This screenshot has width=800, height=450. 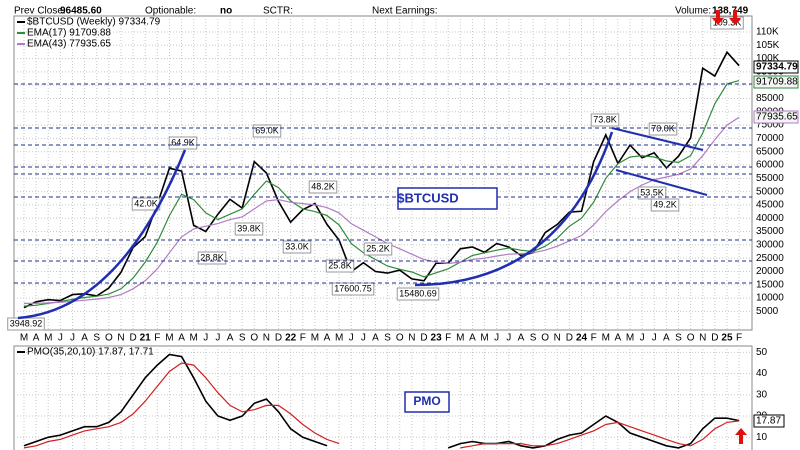 I want to click on y-tick-label: 55000, so click(x=770, y=178).